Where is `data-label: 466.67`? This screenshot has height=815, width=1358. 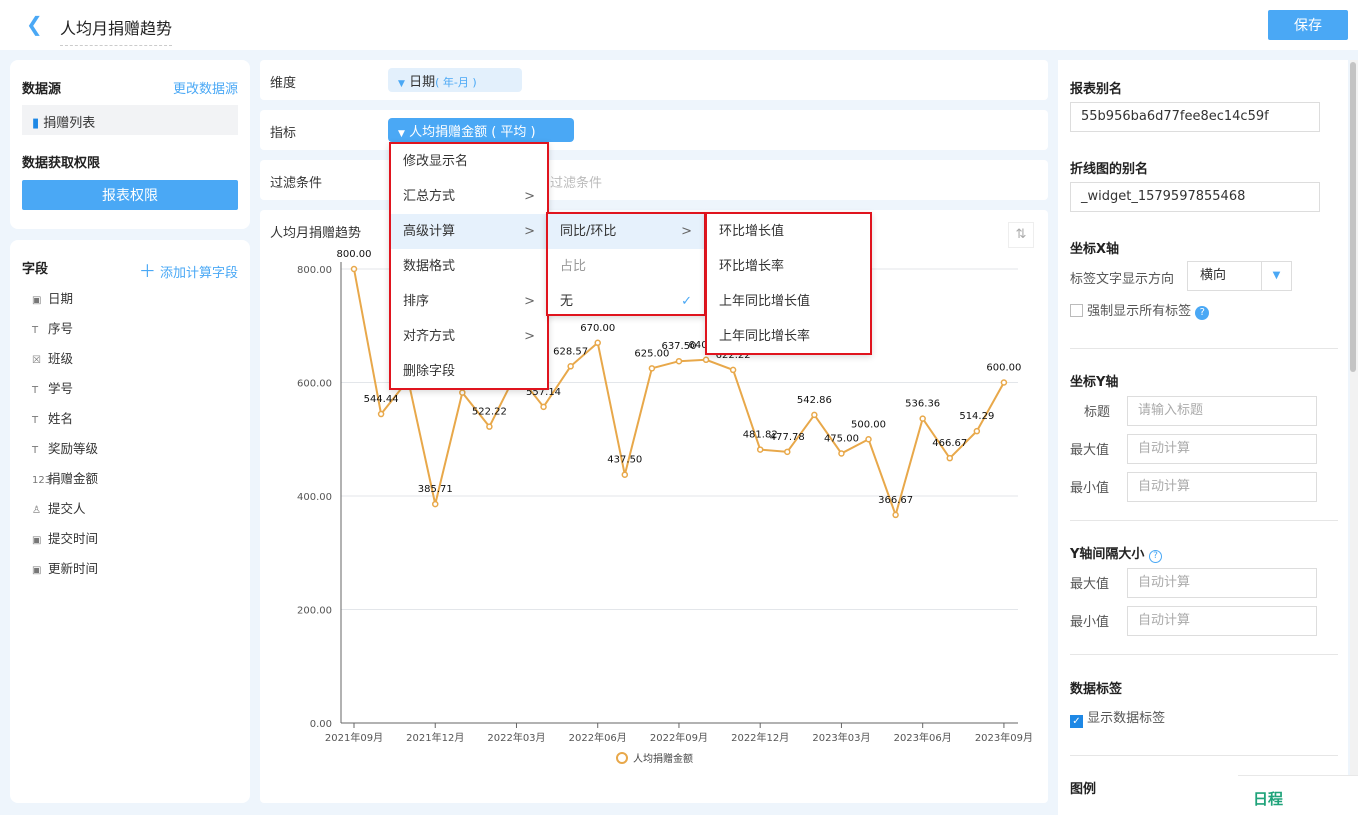 data-label: 466.67 is located at coordinates (949, 443).